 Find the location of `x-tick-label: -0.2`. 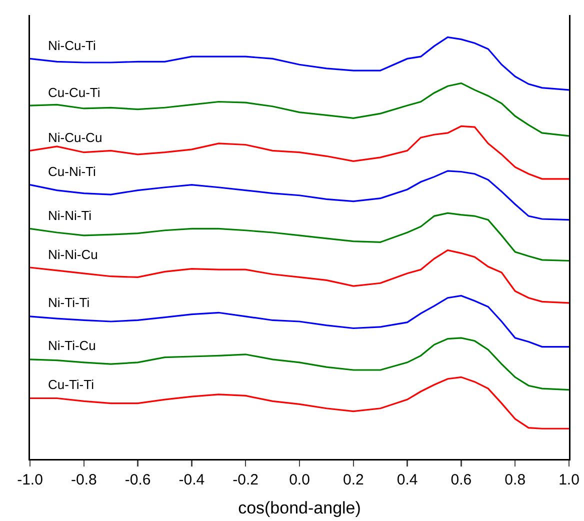

x-tick-label: -0.2 is located at coordinates (245, 480).